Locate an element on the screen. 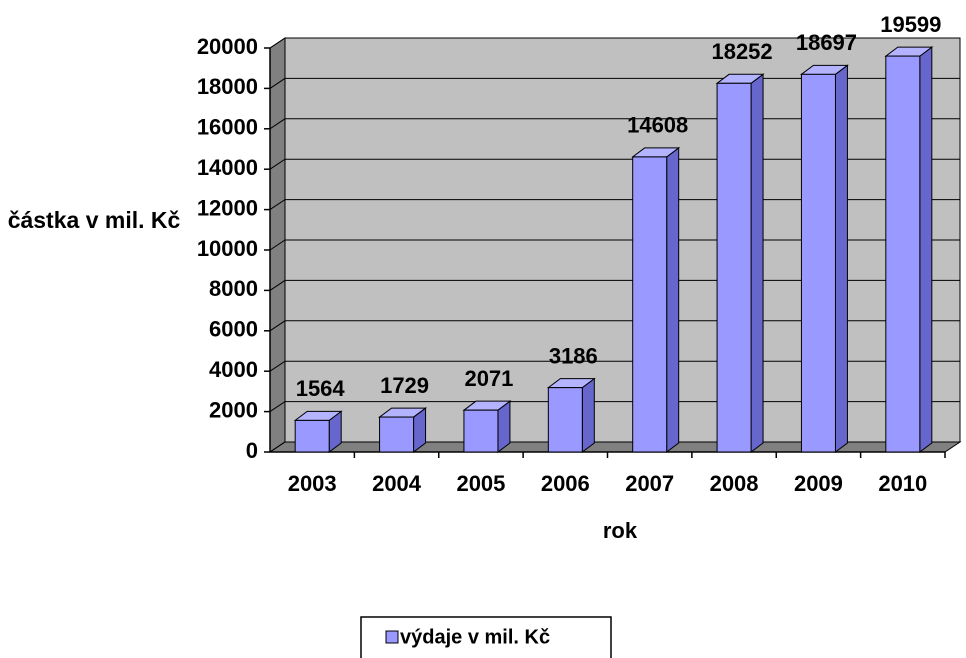 Image resolution: width=966 pixels, height=658 pixels. y-tick-label: 6000 is located at coordinates (233, 329).